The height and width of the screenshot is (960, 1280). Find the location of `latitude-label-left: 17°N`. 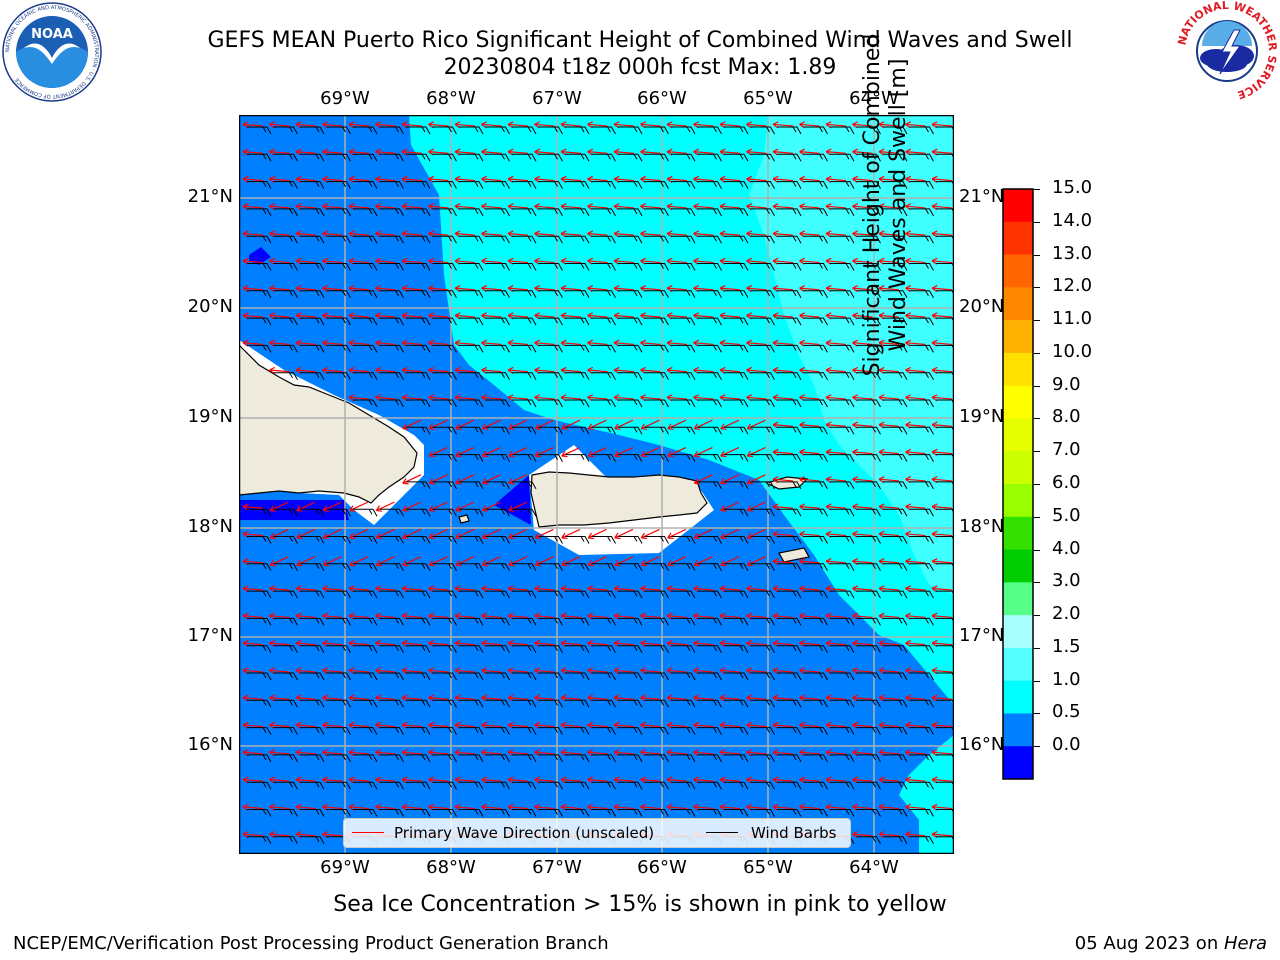

latitude-label-left: 17°N is located at coordinates (210, 635).